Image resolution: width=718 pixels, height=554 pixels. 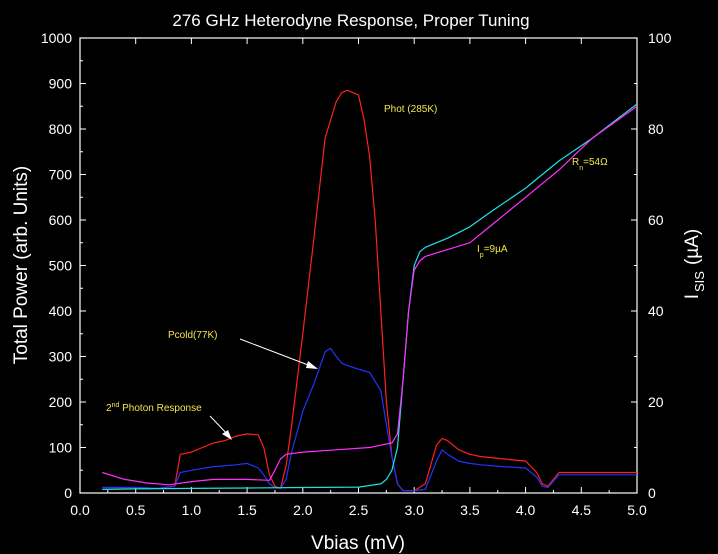 What do you see at coordinates (80, 510) in the screenshot?
I see `x-tick-label: 0.0` at bounding box center [80, 510].